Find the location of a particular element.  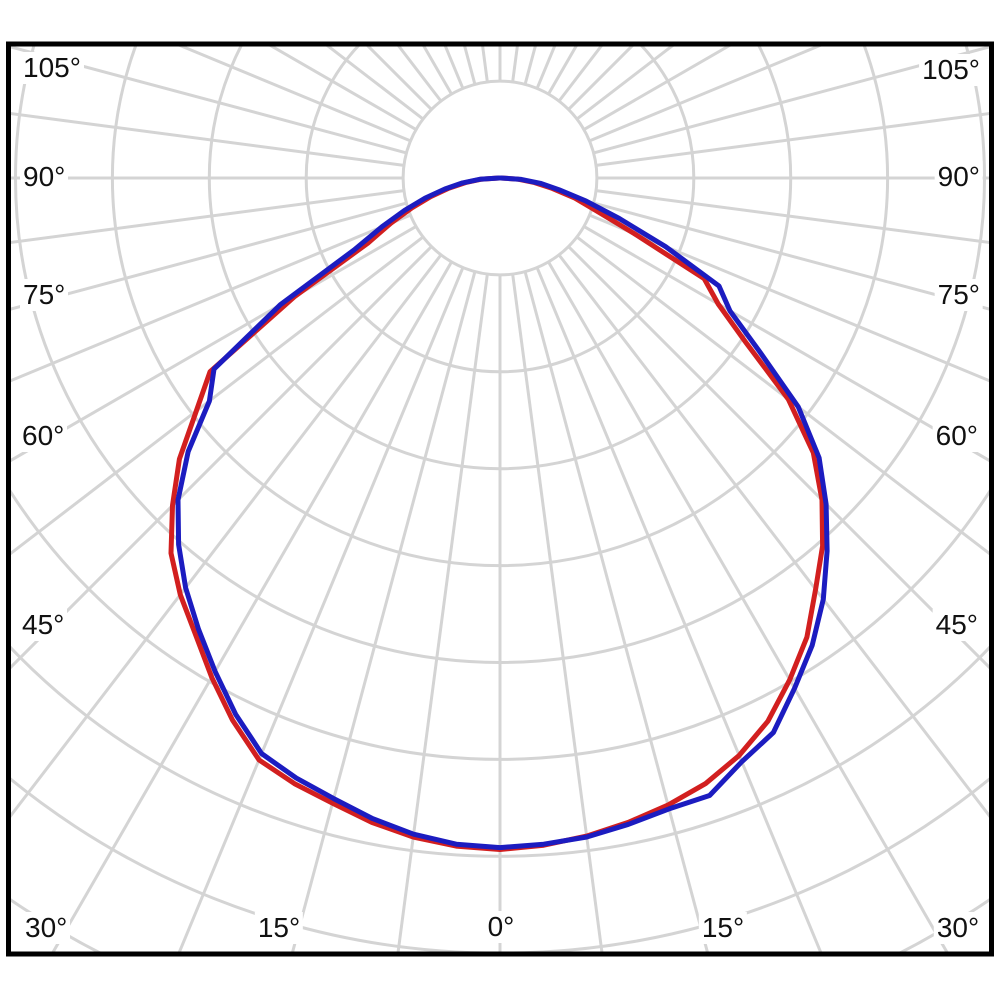

grid-spoke-7.5 is located at coordinates (557, 613).